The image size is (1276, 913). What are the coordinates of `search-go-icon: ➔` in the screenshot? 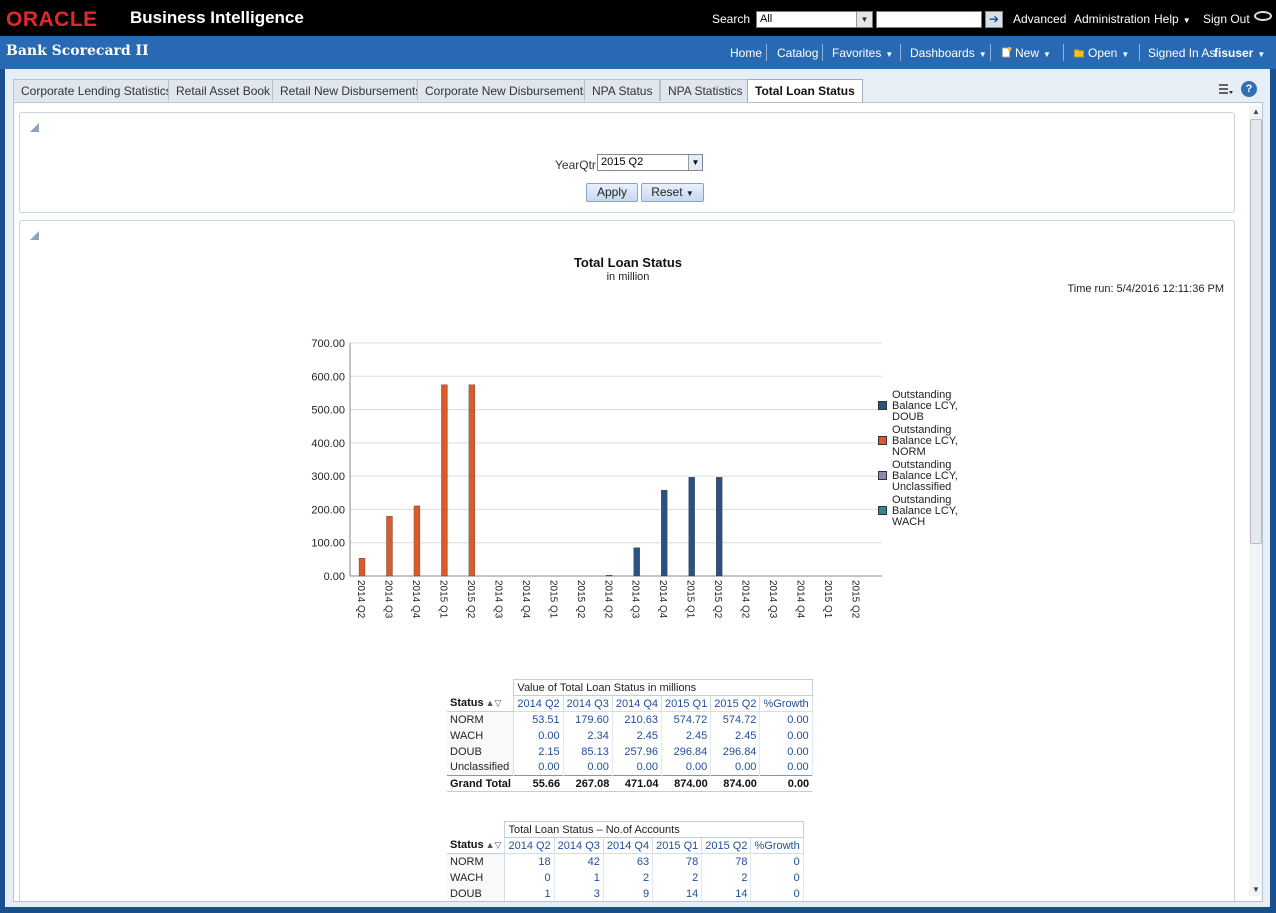 It's located at (994, 19).